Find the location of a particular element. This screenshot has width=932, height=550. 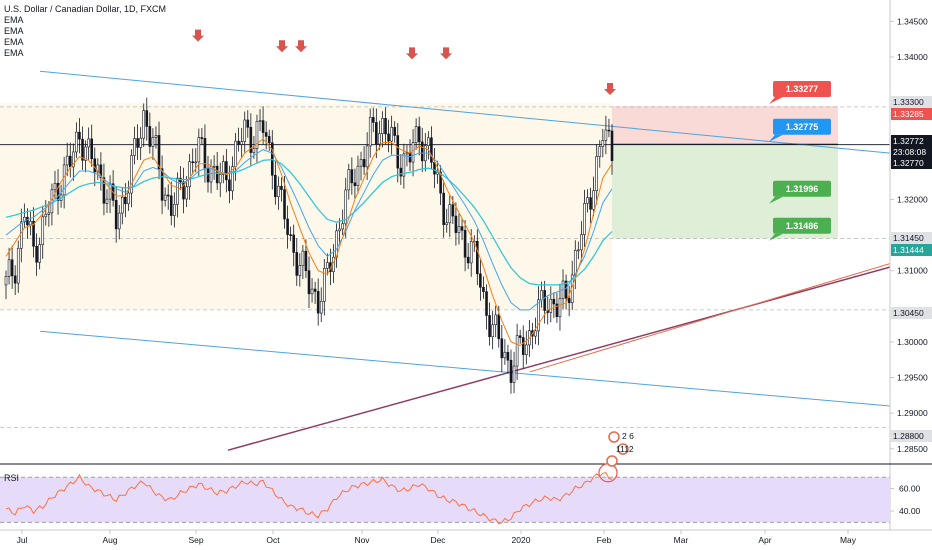

event-flag-icon is located at coordinates (612, 461).